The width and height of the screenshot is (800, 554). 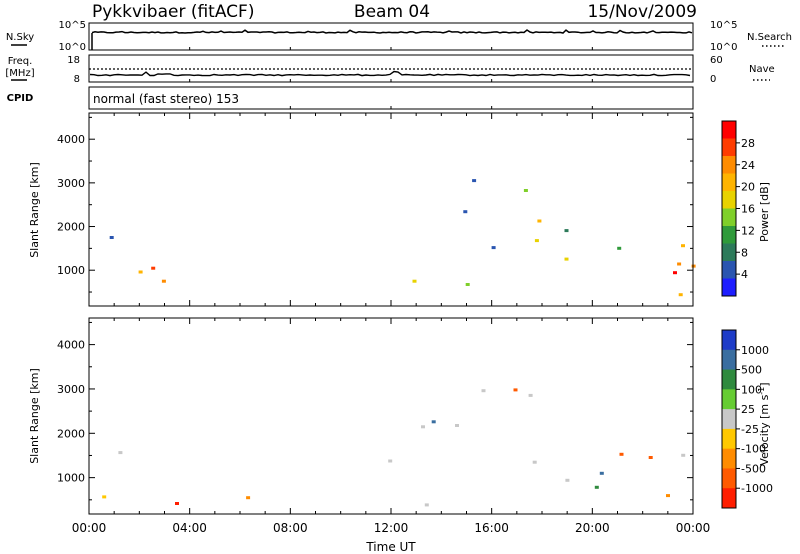 I want to click on velocity-label-text: Velocity, so click(x=764, y=444).